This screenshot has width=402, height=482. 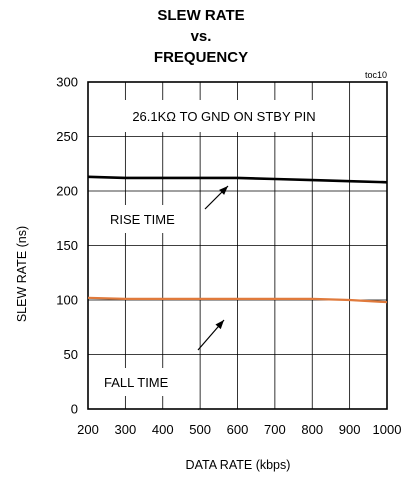 I want to click on series-line-fall-time, so click(x=237, y=300).